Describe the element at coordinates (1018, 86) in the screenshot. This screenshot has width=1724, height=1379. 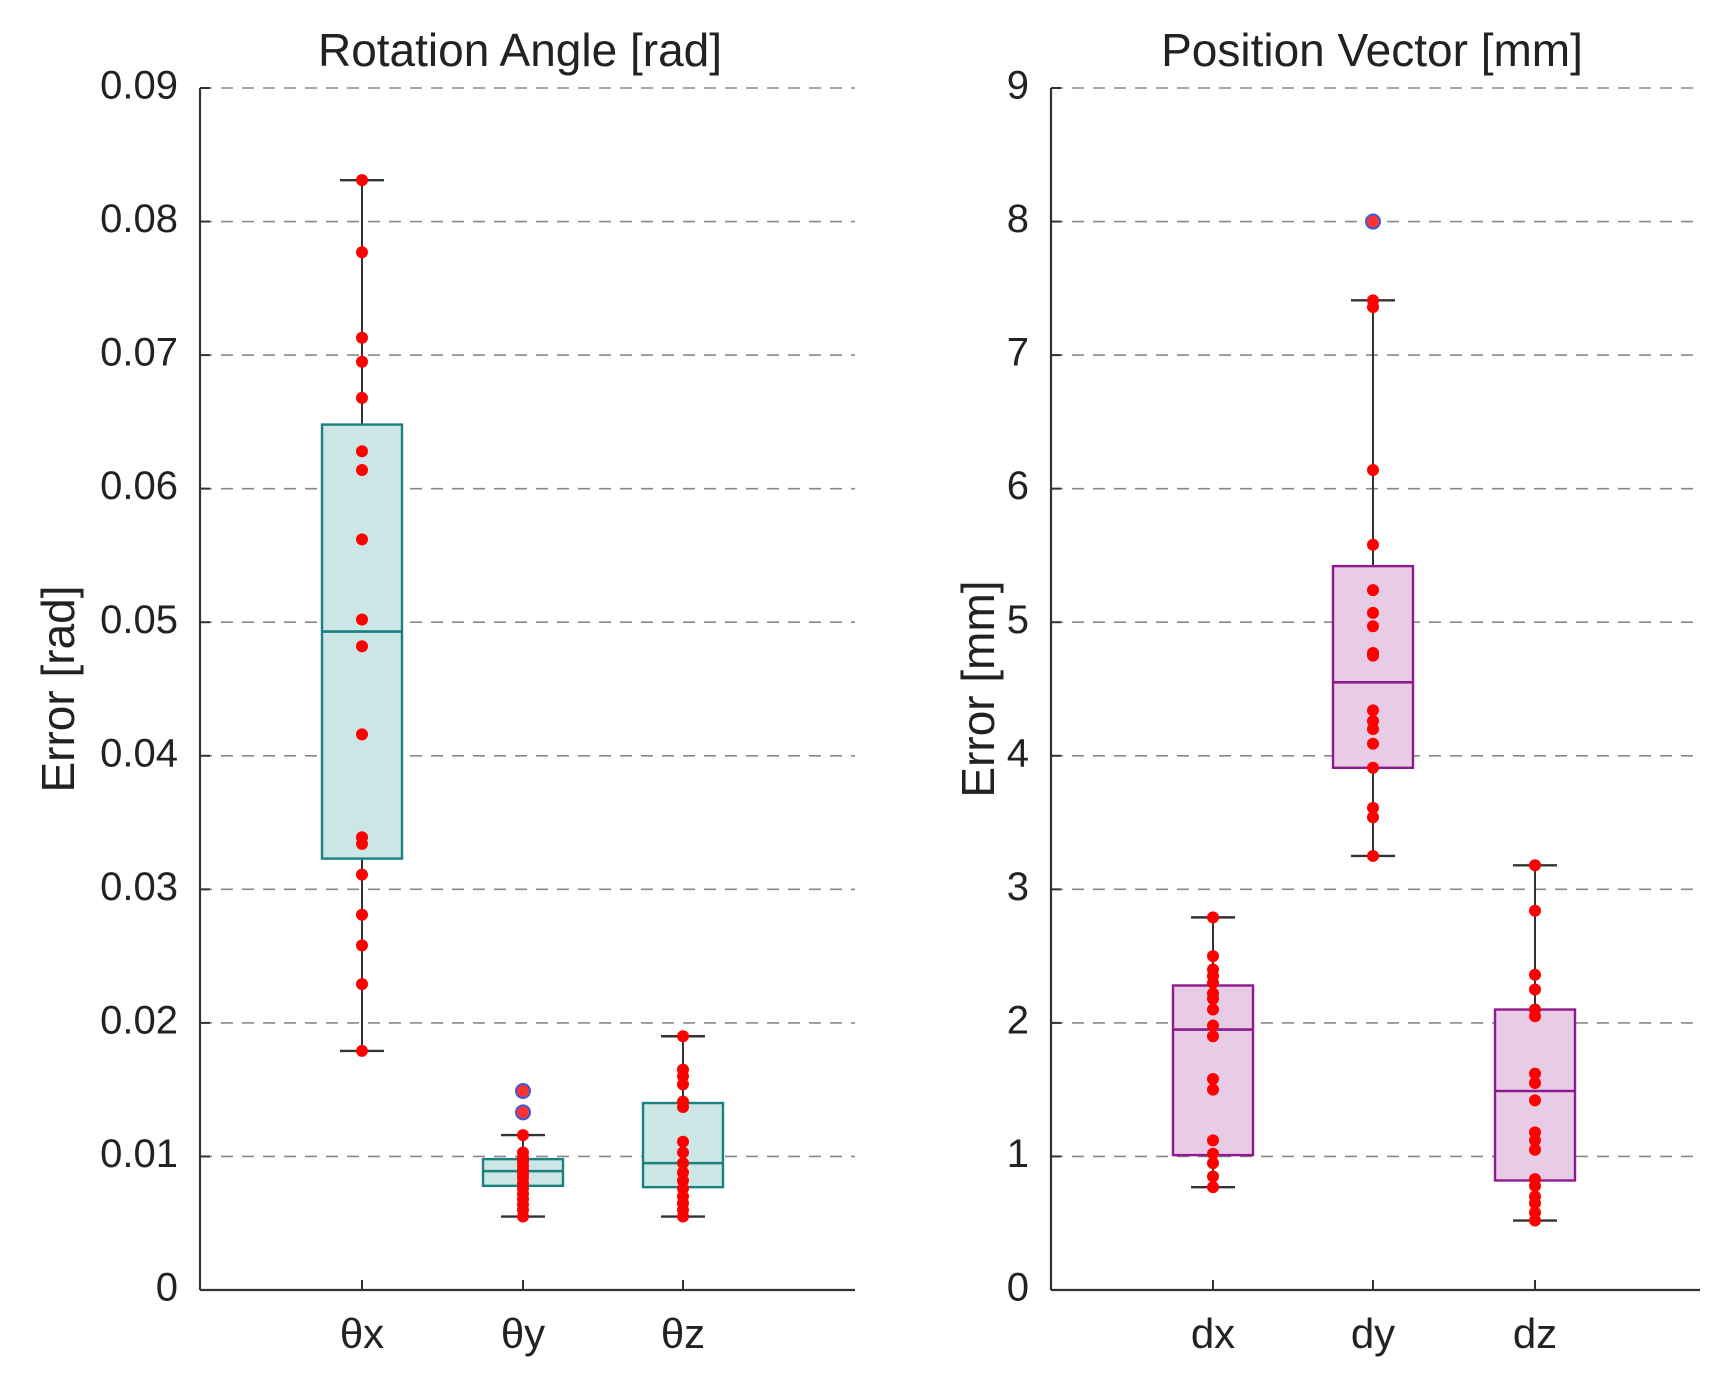
I see `y-tick-label: 9` at that location.